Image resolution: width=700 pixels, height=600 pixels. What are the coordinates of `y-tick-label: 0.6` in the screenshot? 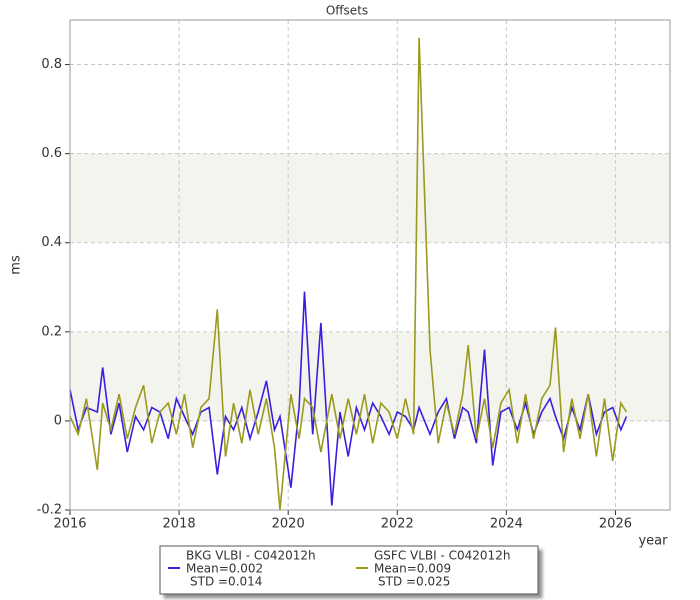 It's located at (51, 153).